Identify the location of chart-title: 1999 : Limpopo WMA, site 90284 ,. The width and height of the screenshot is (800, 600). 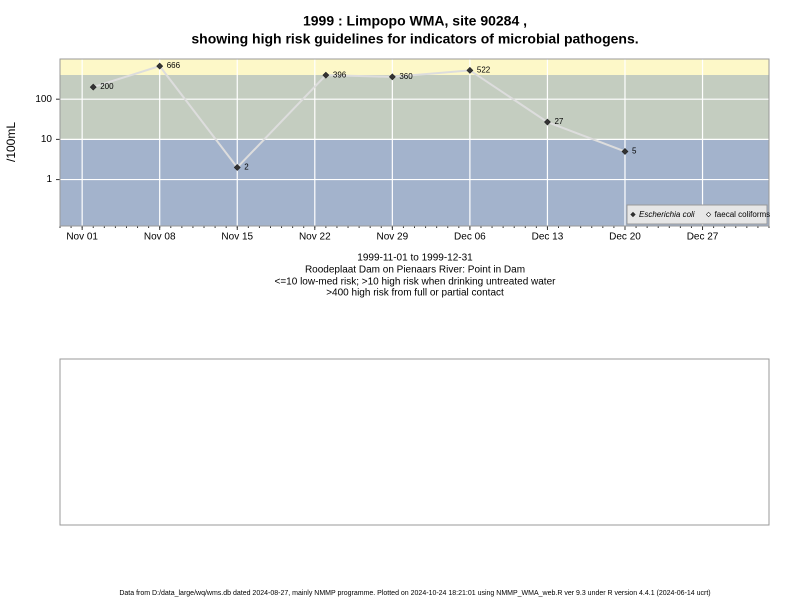
(415, 21).